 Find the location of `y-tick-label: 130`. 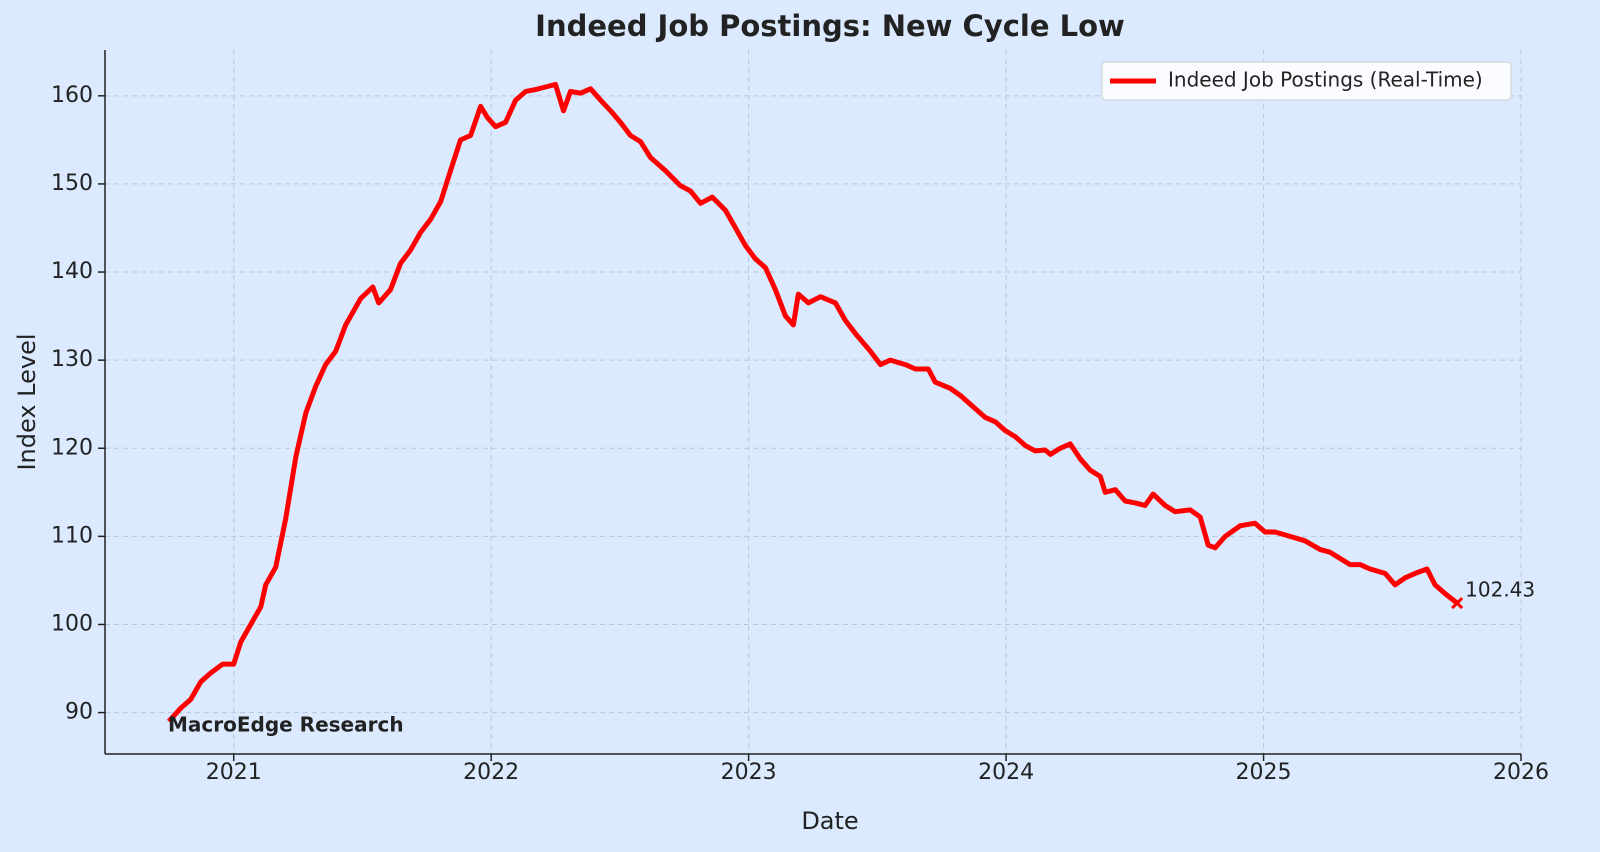

y-tick-label: 130 is located at coordinates (72, 359).